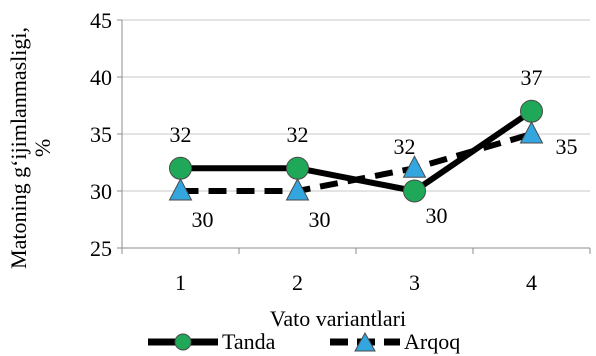  Describe the element at coordinates (249, 341) in the screenshot. I see `legend-label-tanda: Tanda` at that location.